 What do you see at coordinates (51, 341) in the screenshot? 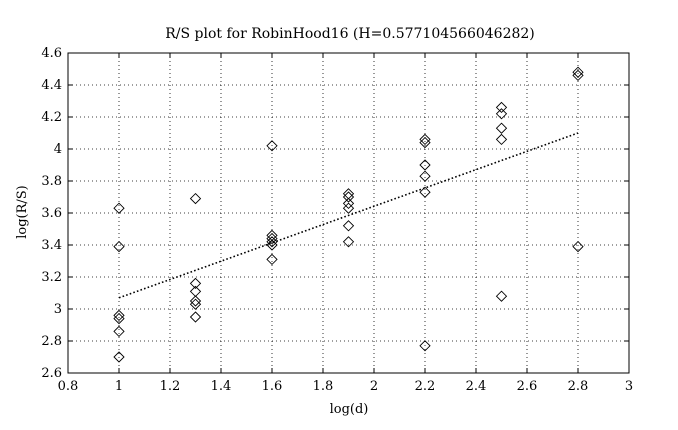
I see `y-tick-label: 2.8` at bounding box center [51, 341].